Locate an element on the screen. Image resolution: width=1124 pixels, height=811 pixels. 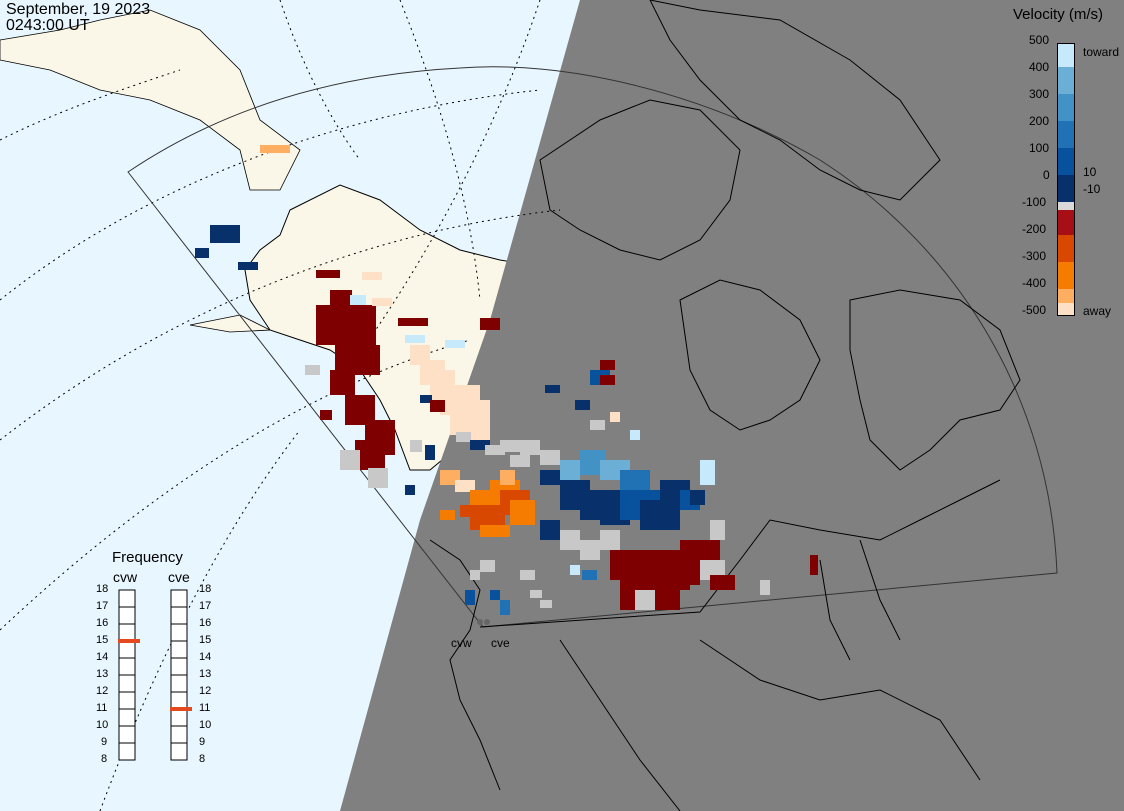
frequency-scale-right: 8 is located at coordinates (202, 759).